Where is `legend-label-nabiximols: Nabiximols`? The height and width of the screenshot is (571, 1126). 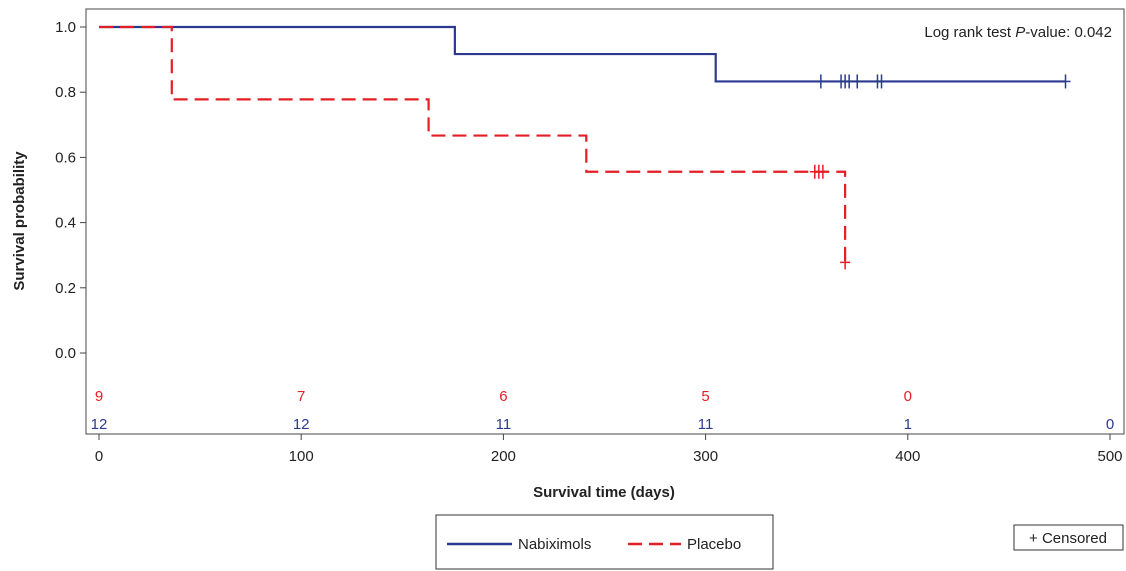 legend-label-nabiximols: Nabiximols is located at coordinates (554, 544).